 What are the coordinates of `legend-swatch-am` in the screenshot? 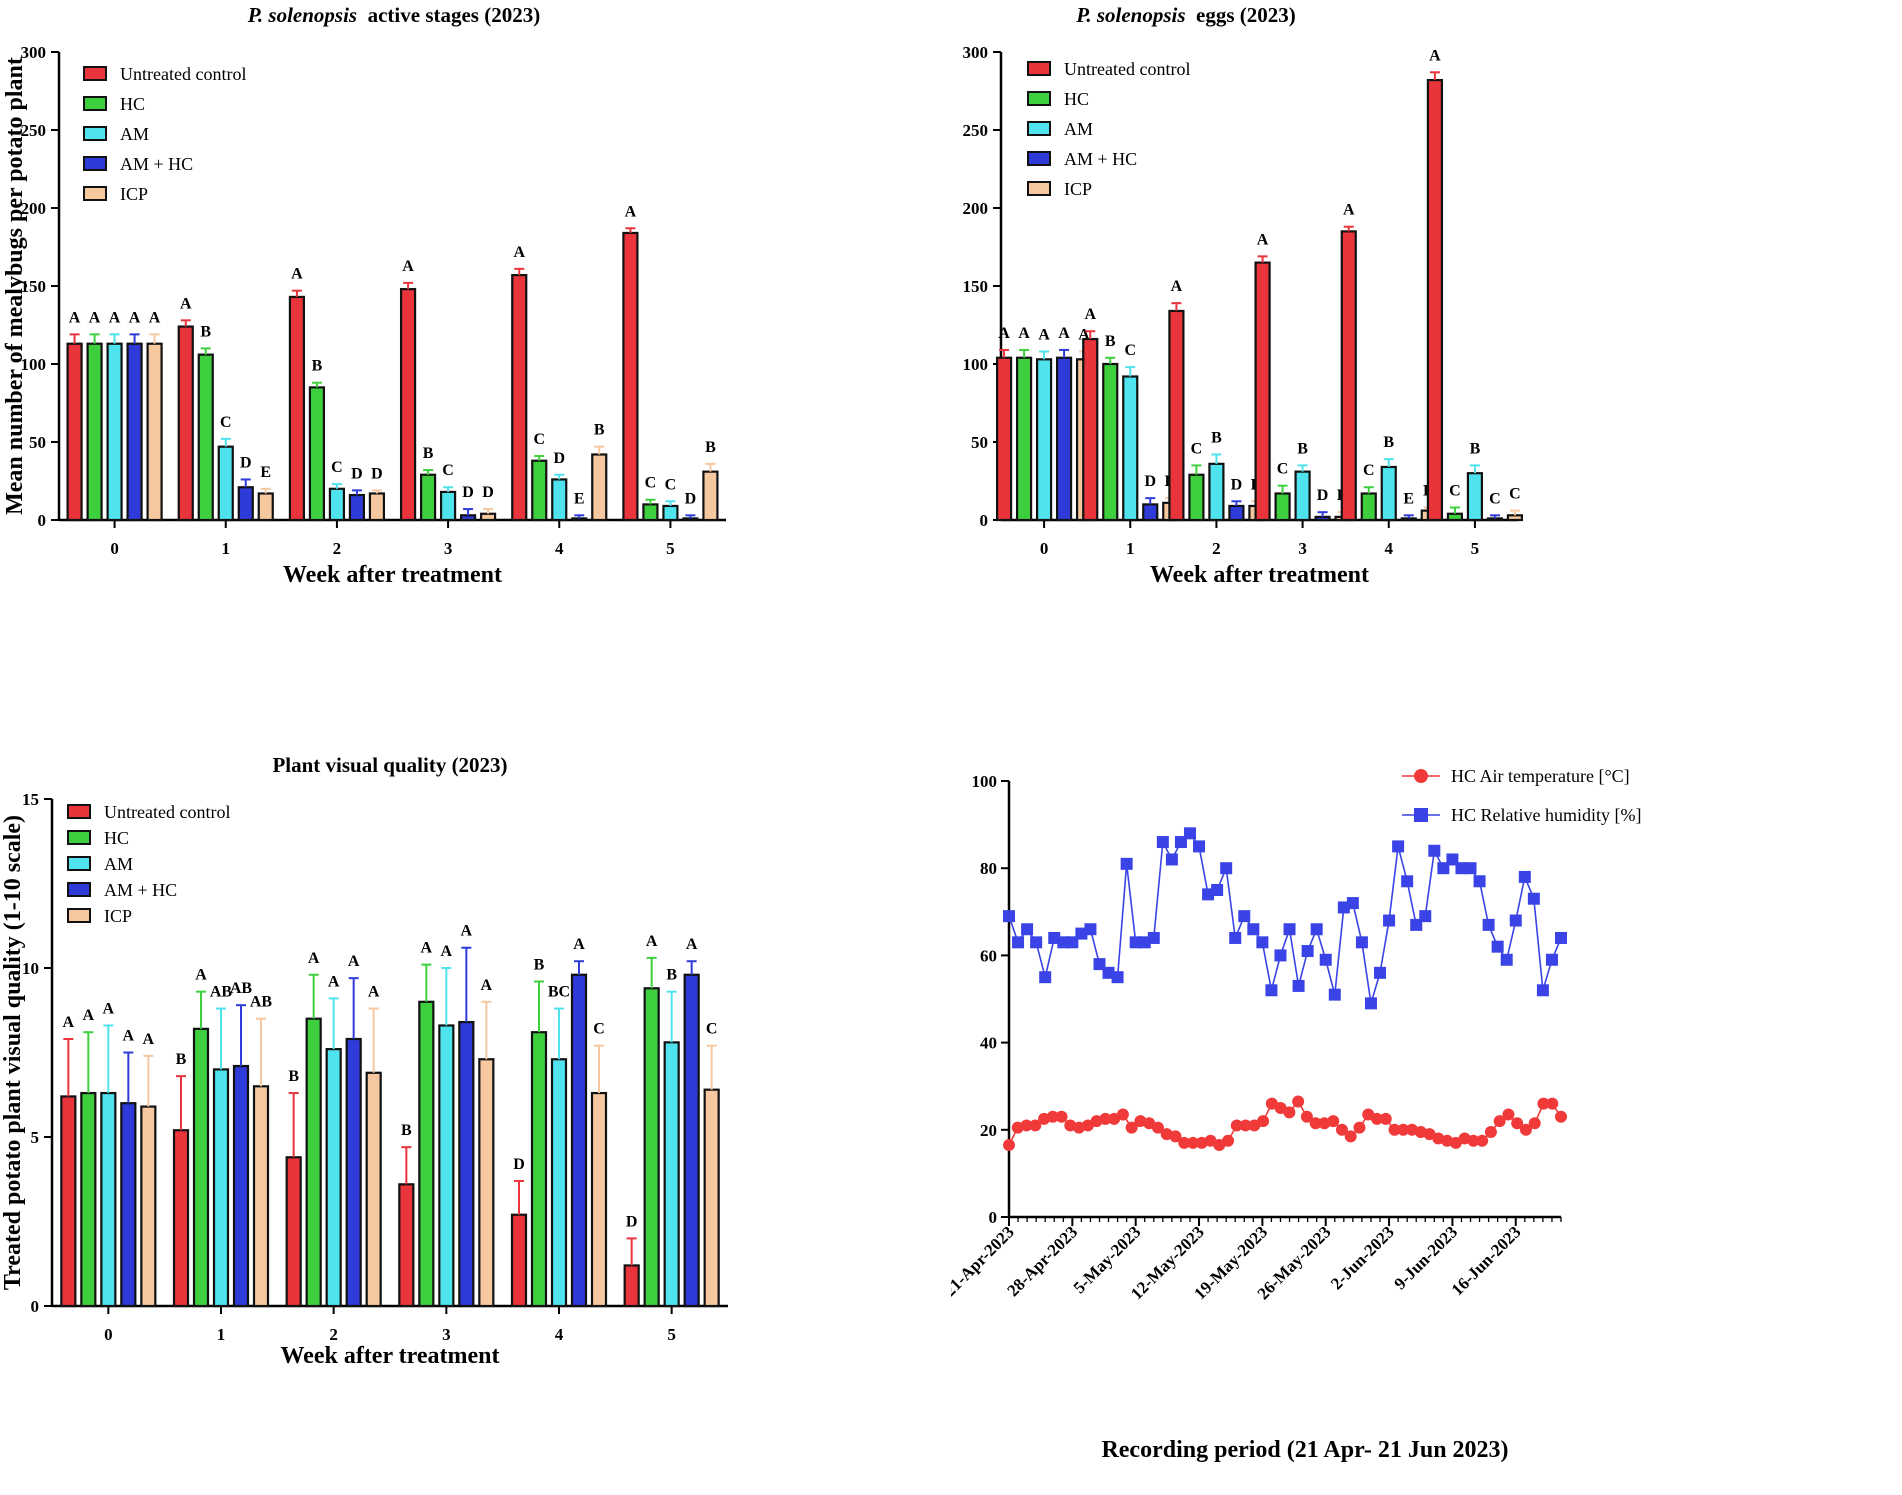 It's located at (79, 863).